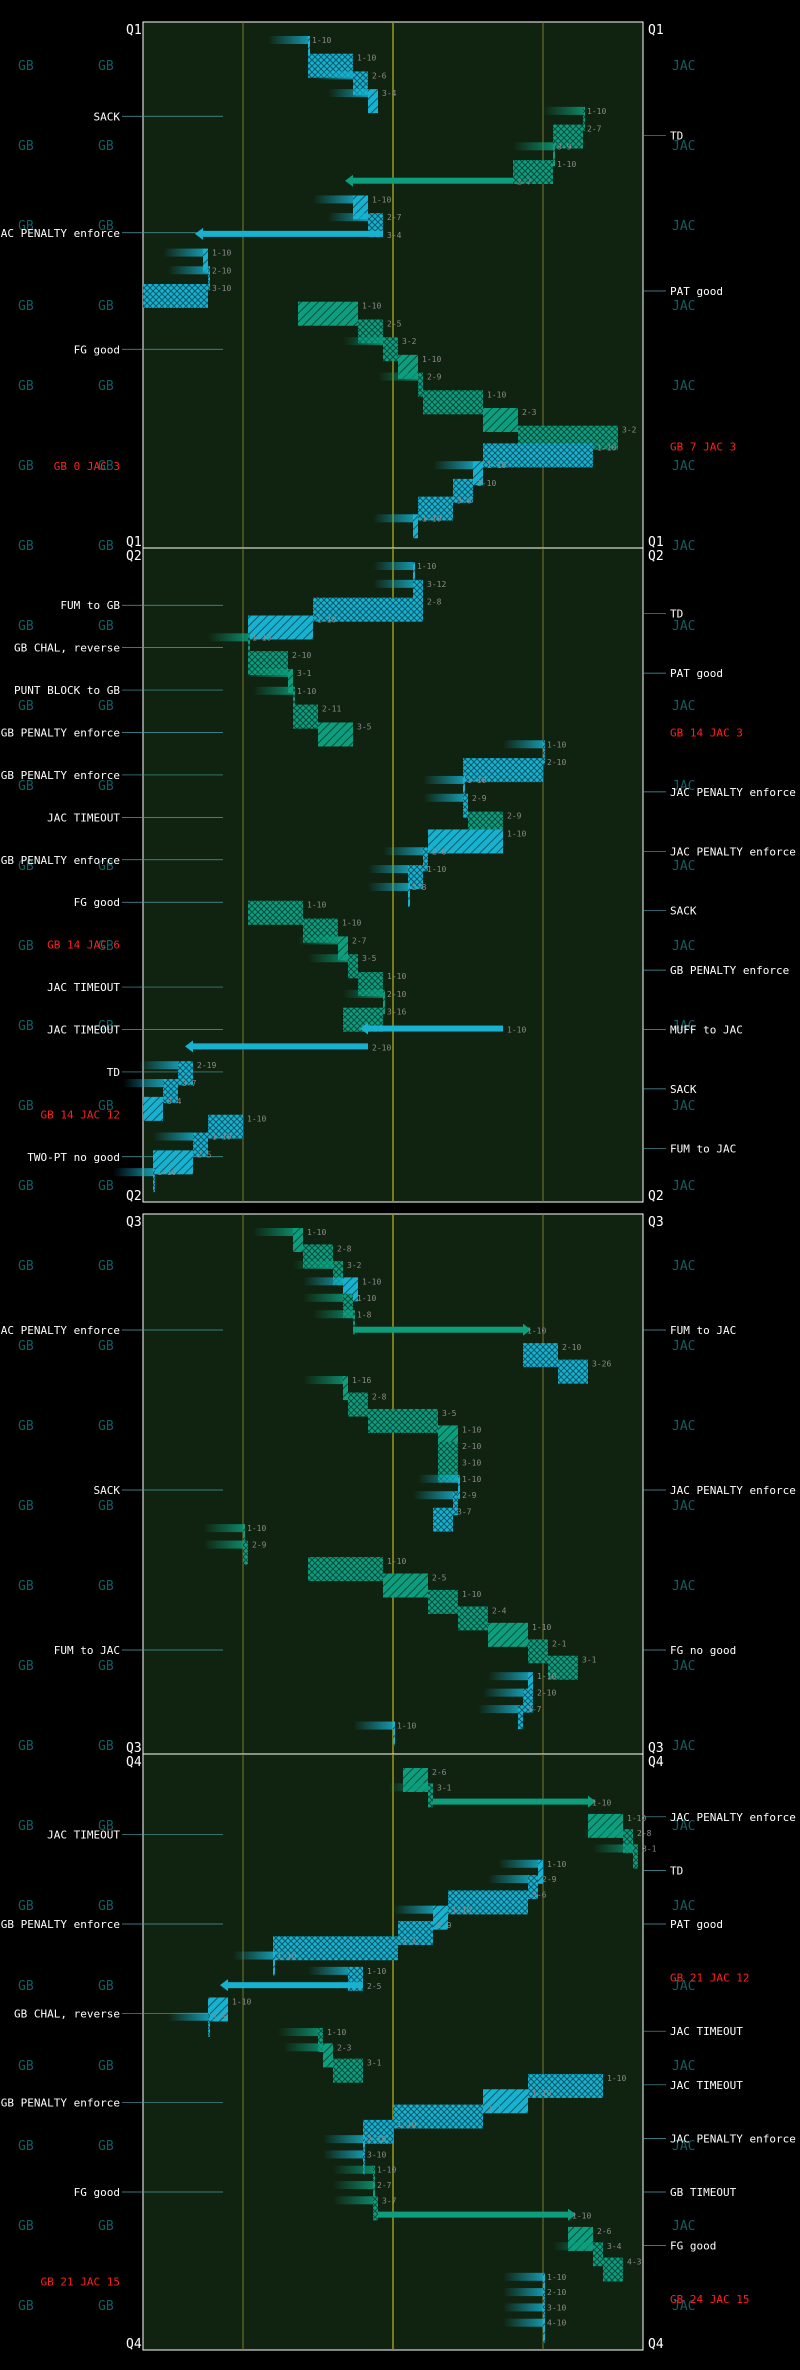 The width and height of the screenshot is (800, 2370). I want to click on down-label: 2-5, so click(439, 1577).